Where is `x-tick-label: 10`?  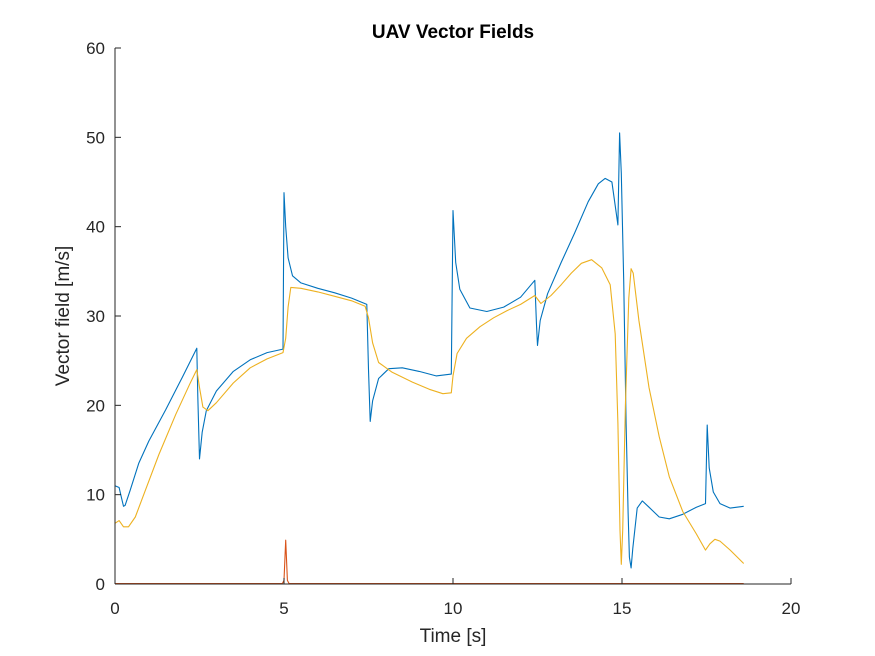 x-tick-label: 10 is located at coordinates (453, 608).